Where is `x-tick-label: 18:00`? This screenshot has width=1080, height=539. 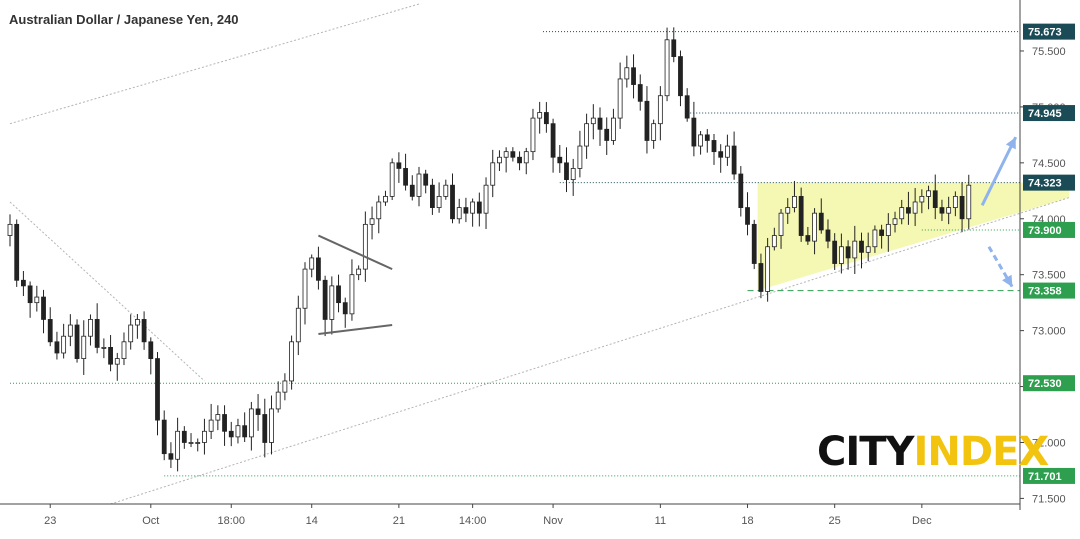 x-tick-label: 18:00 is located at coordinates (231, 521).